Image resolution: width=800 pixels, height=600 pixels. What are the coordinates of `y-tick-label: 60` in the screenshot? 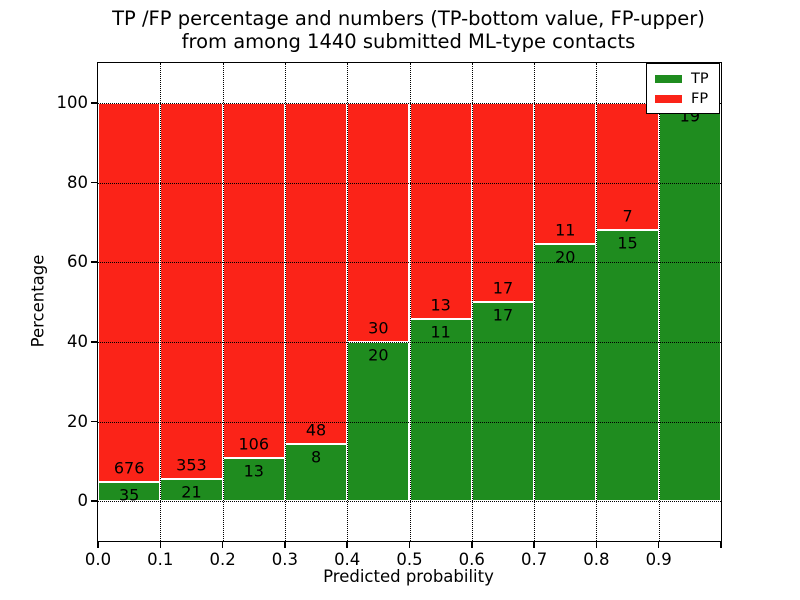 It's located at (77, 262).